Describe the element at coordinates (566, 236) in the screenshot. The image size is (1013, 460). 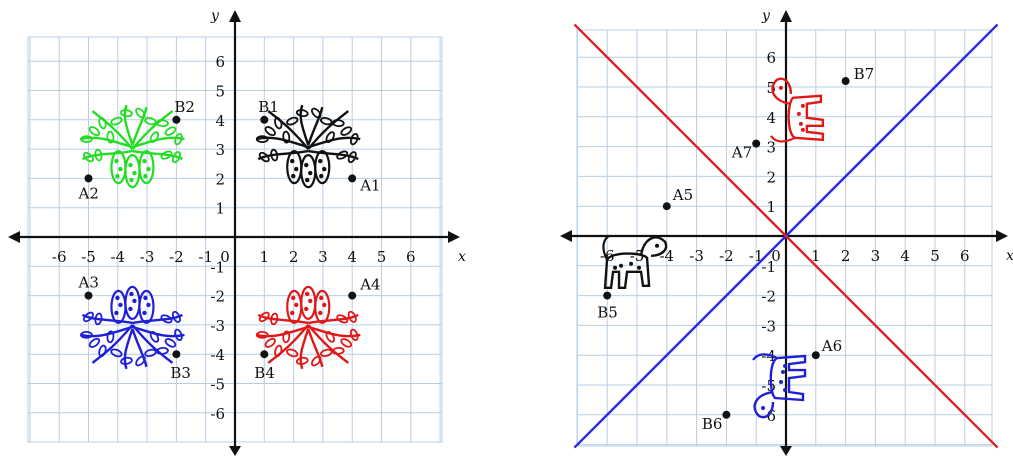
I see `right-x-arrow-left` at that location.